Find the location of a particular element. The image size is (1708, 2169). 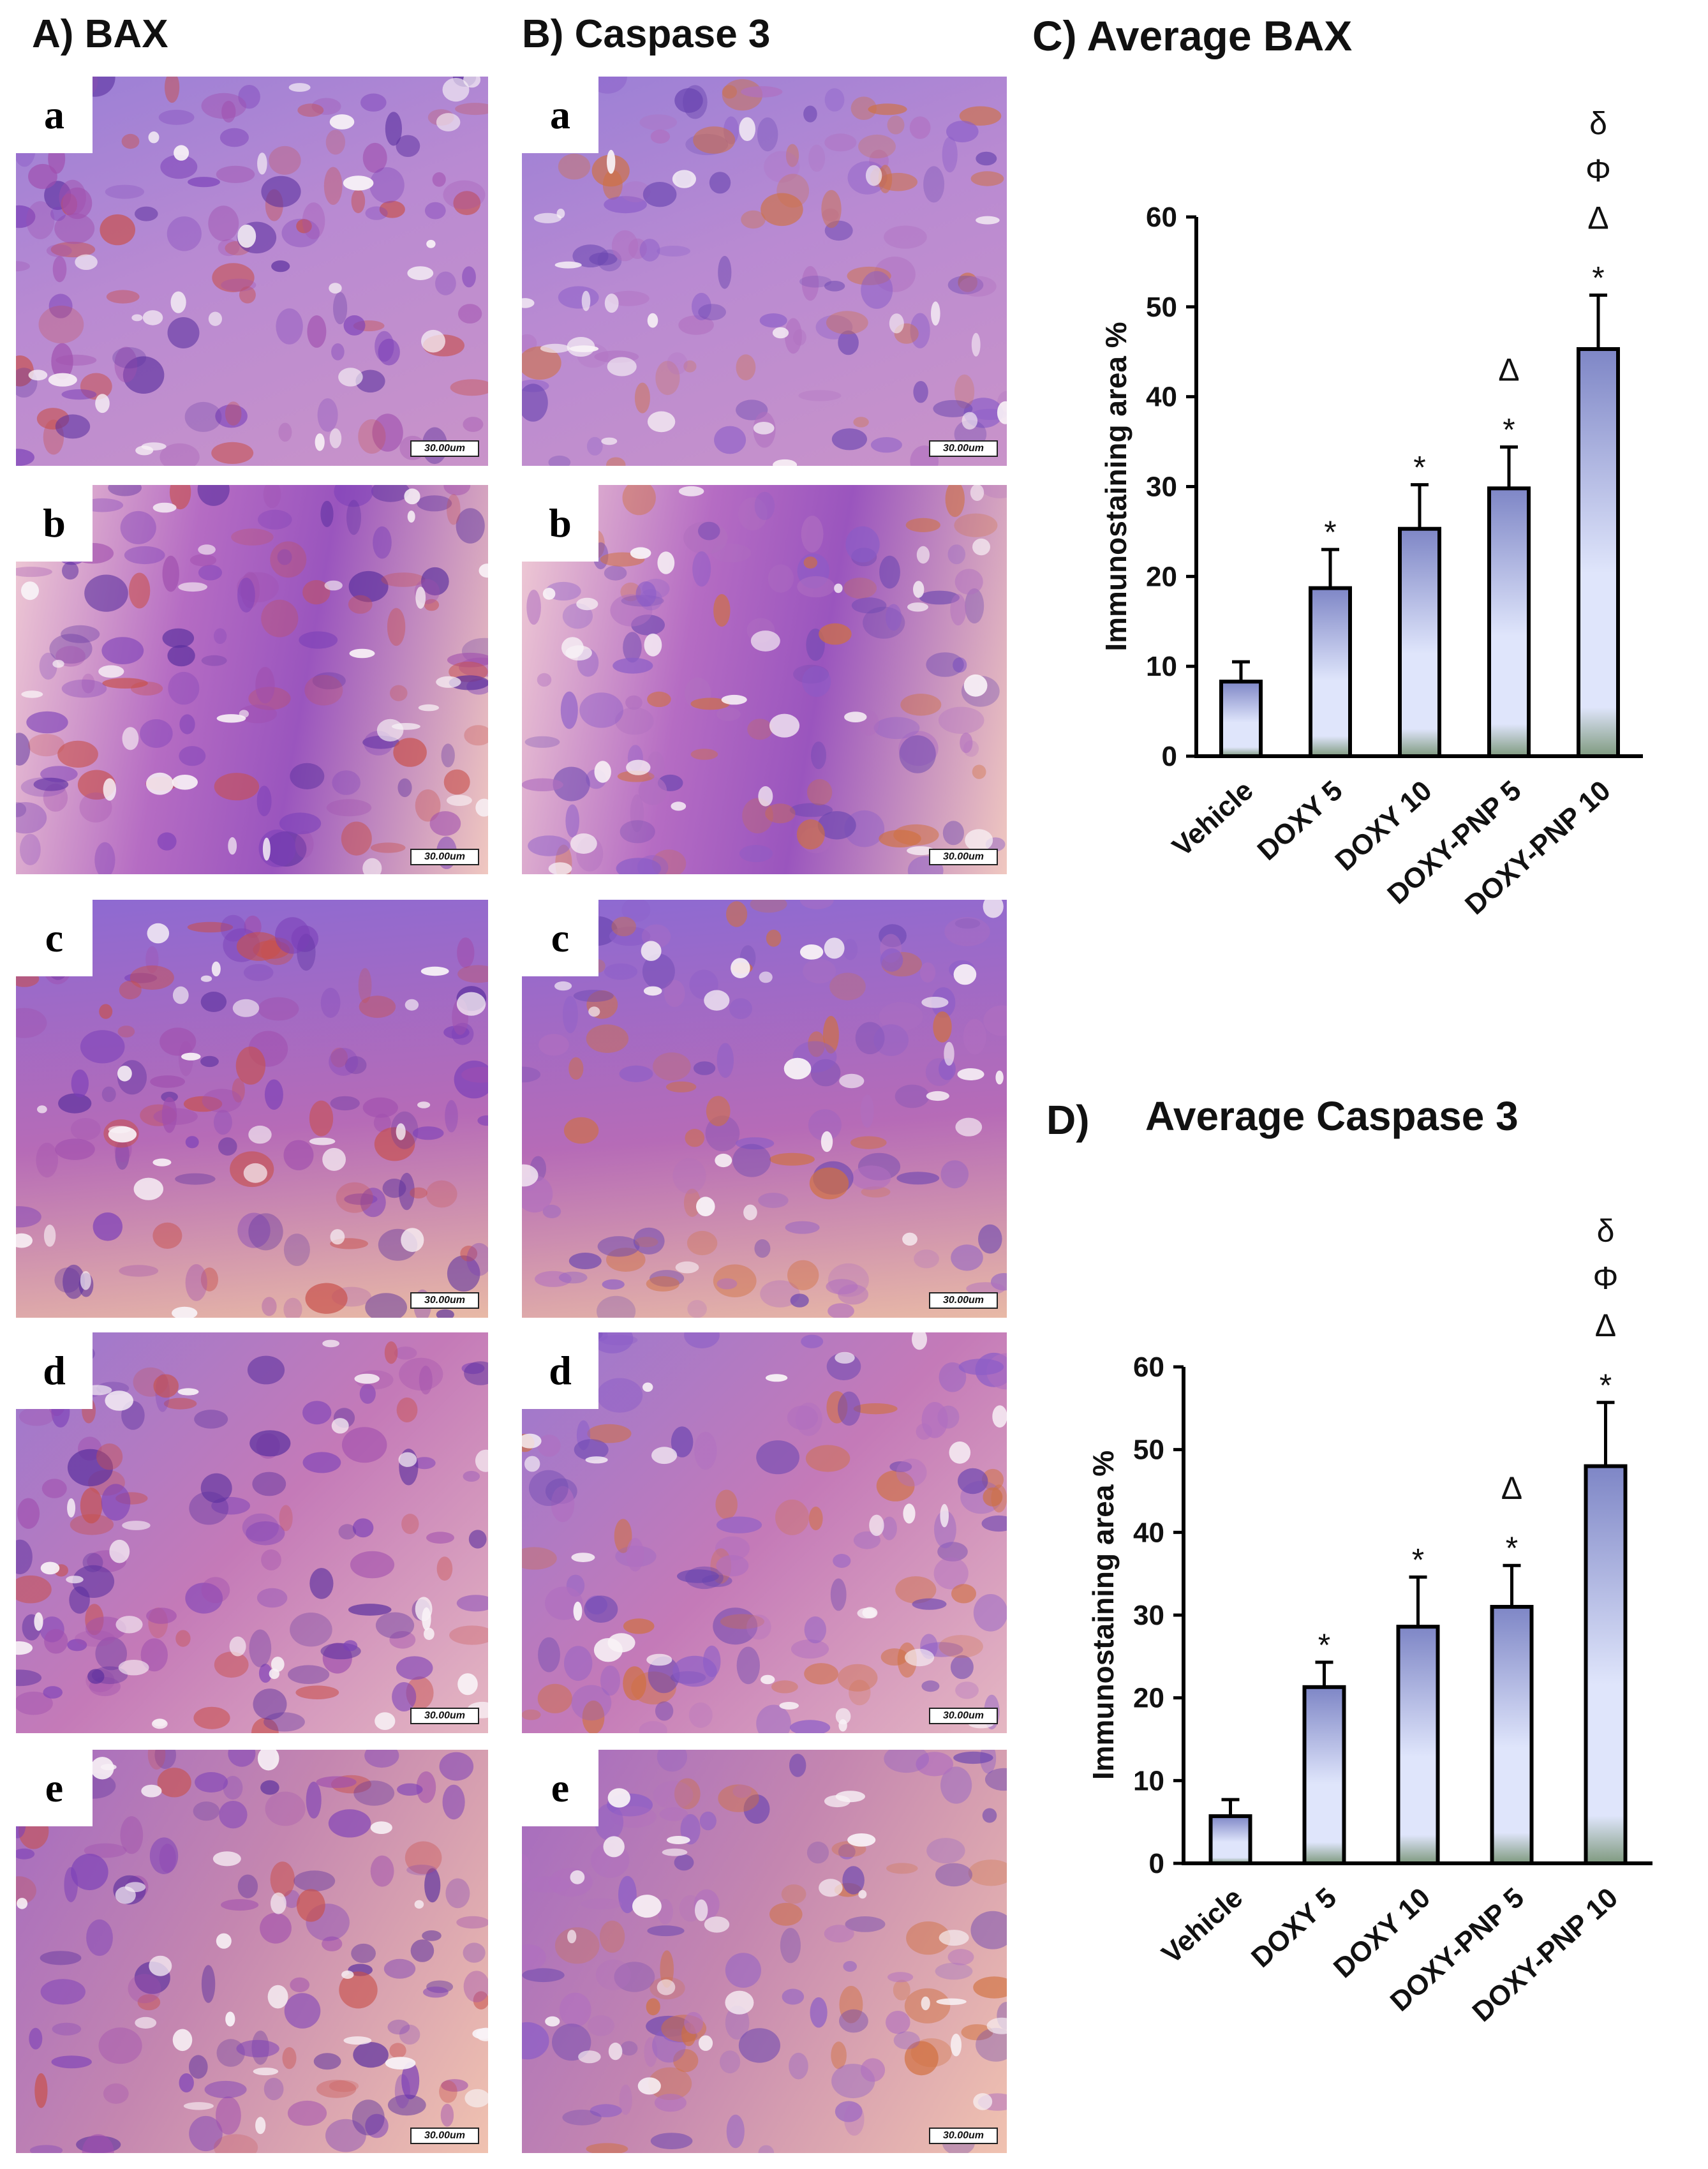

micrograph-bax-e: e 30.00um is located at coordinates (252, 1951).